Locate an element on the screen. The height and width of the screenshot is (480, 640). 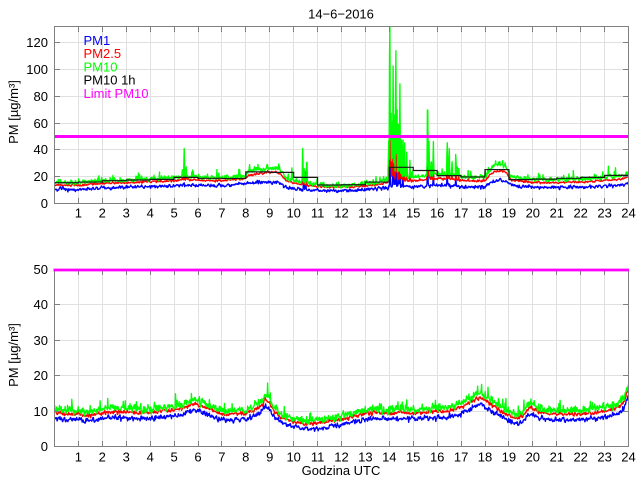
svg-text: PM10 is located at coordinates (101, 66).